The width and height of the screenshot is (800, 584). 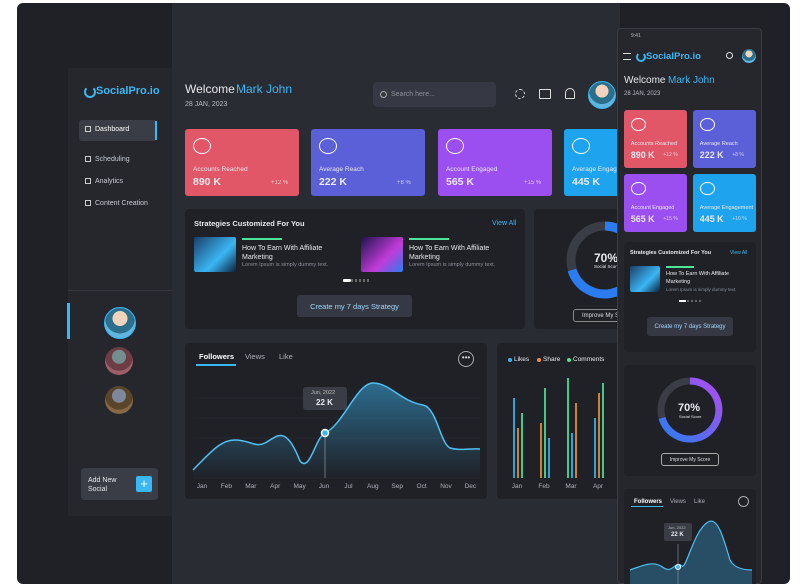 I want to click on followers-line, so click(x=691, y=545).